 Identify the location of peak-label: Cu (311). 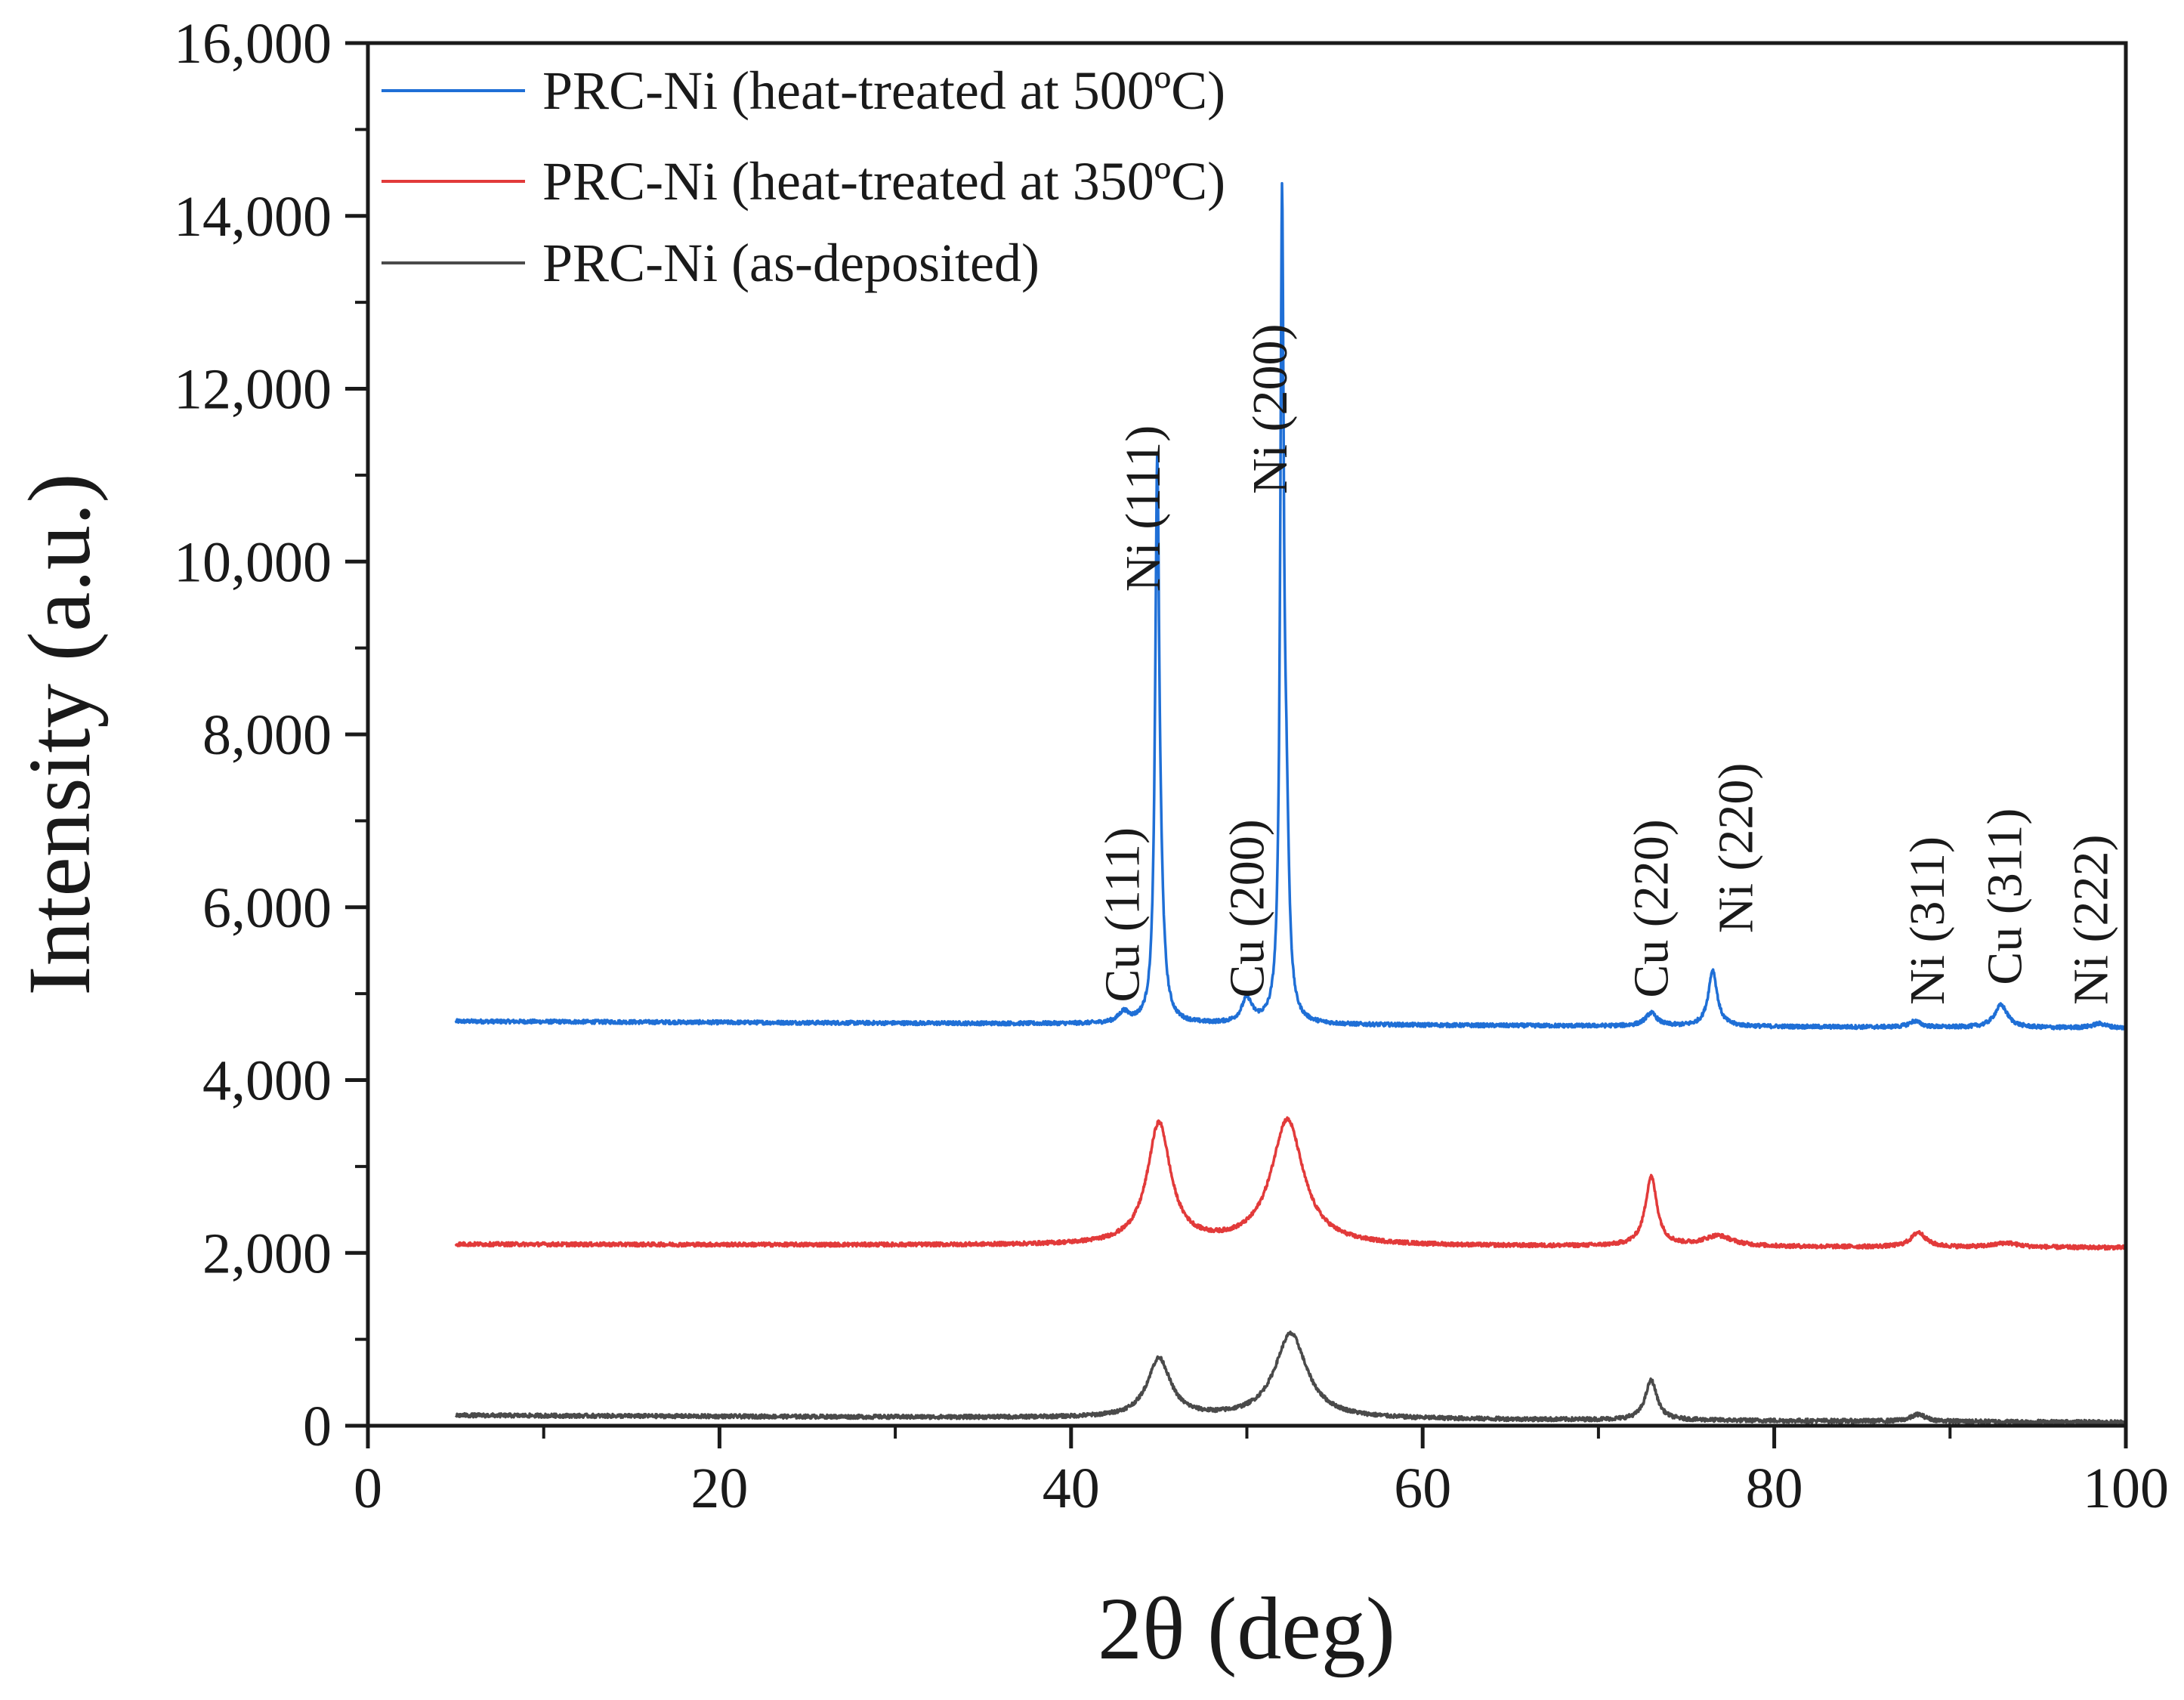
(2004, 896).